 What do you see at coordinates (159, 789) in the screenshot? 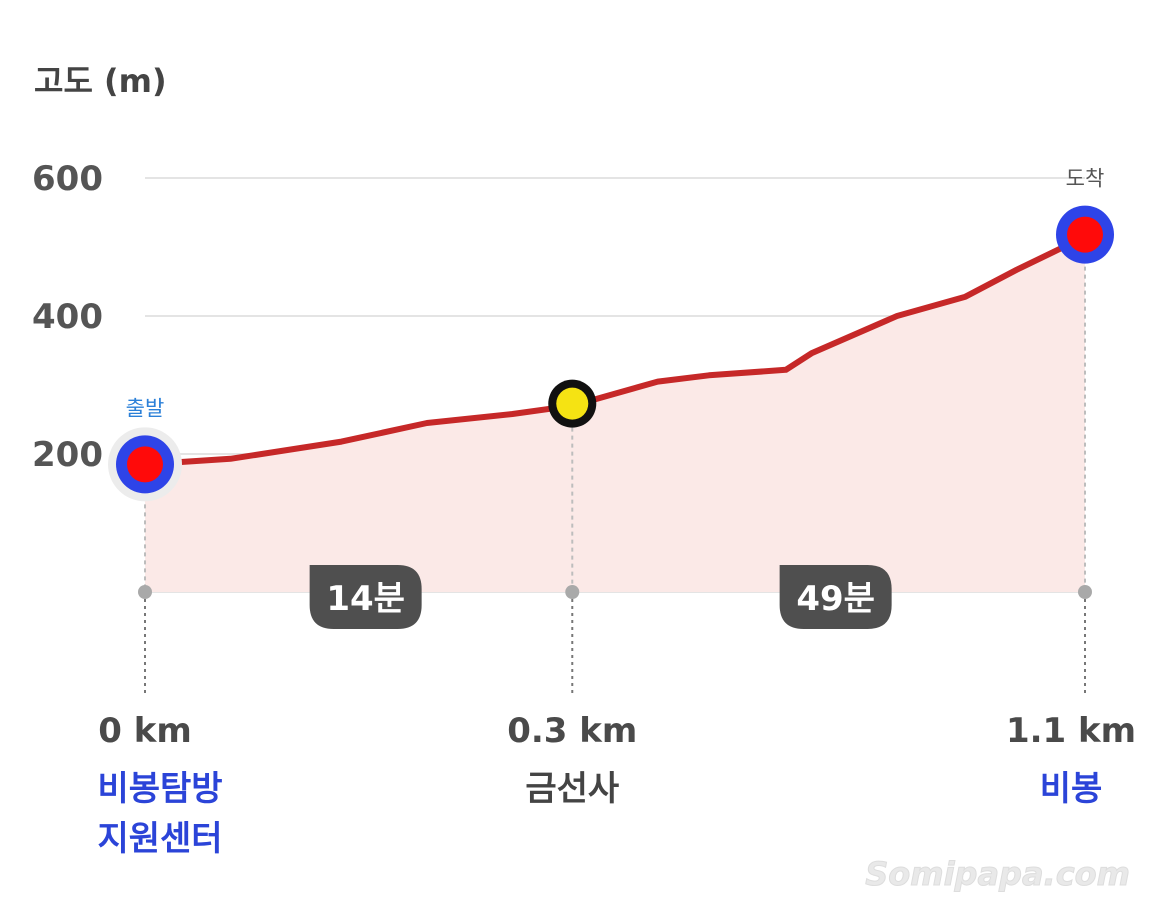
I see `waypoint-name: 비봉탐방` at bounding box center [159, 789].